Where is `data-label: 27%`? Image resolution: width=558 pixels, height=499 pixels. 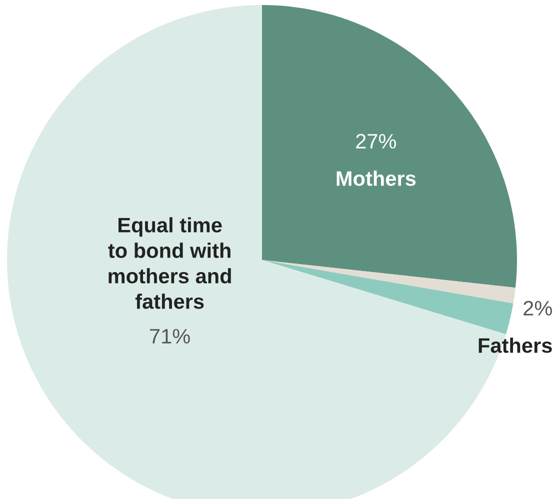
data-label: 27% is located at coordinates (376, 141).